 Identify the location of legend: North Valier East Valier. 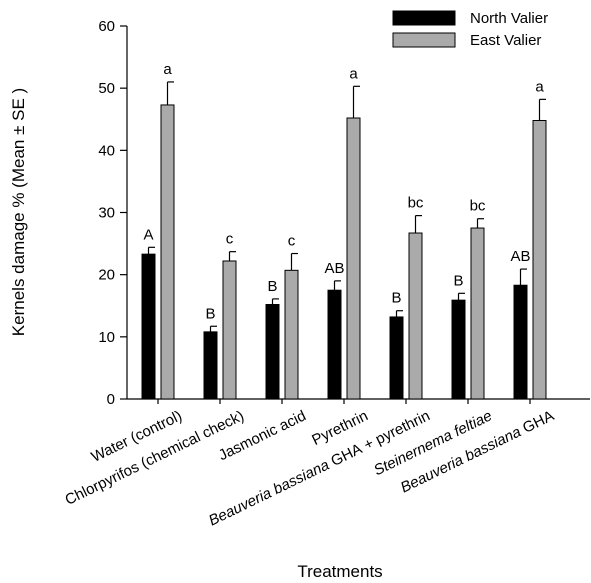
(470, 29).